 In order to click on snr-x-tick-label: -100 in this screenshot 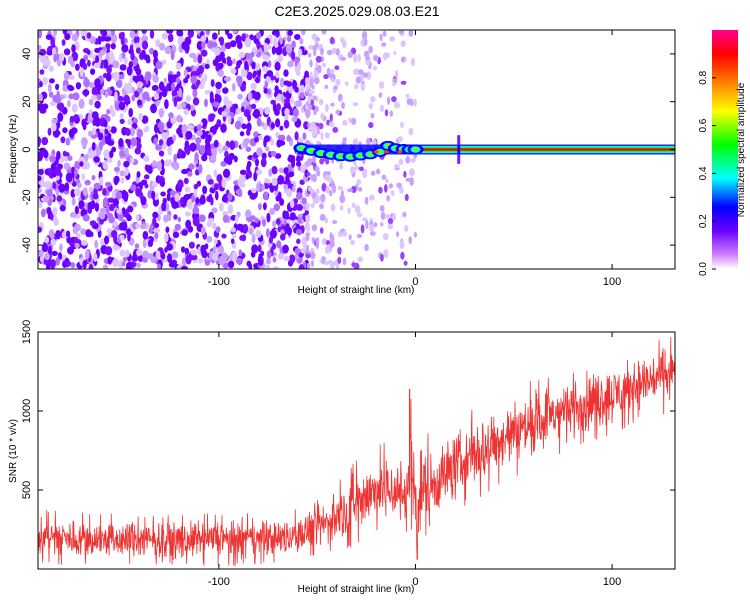, I will do `click(219, 582)`.